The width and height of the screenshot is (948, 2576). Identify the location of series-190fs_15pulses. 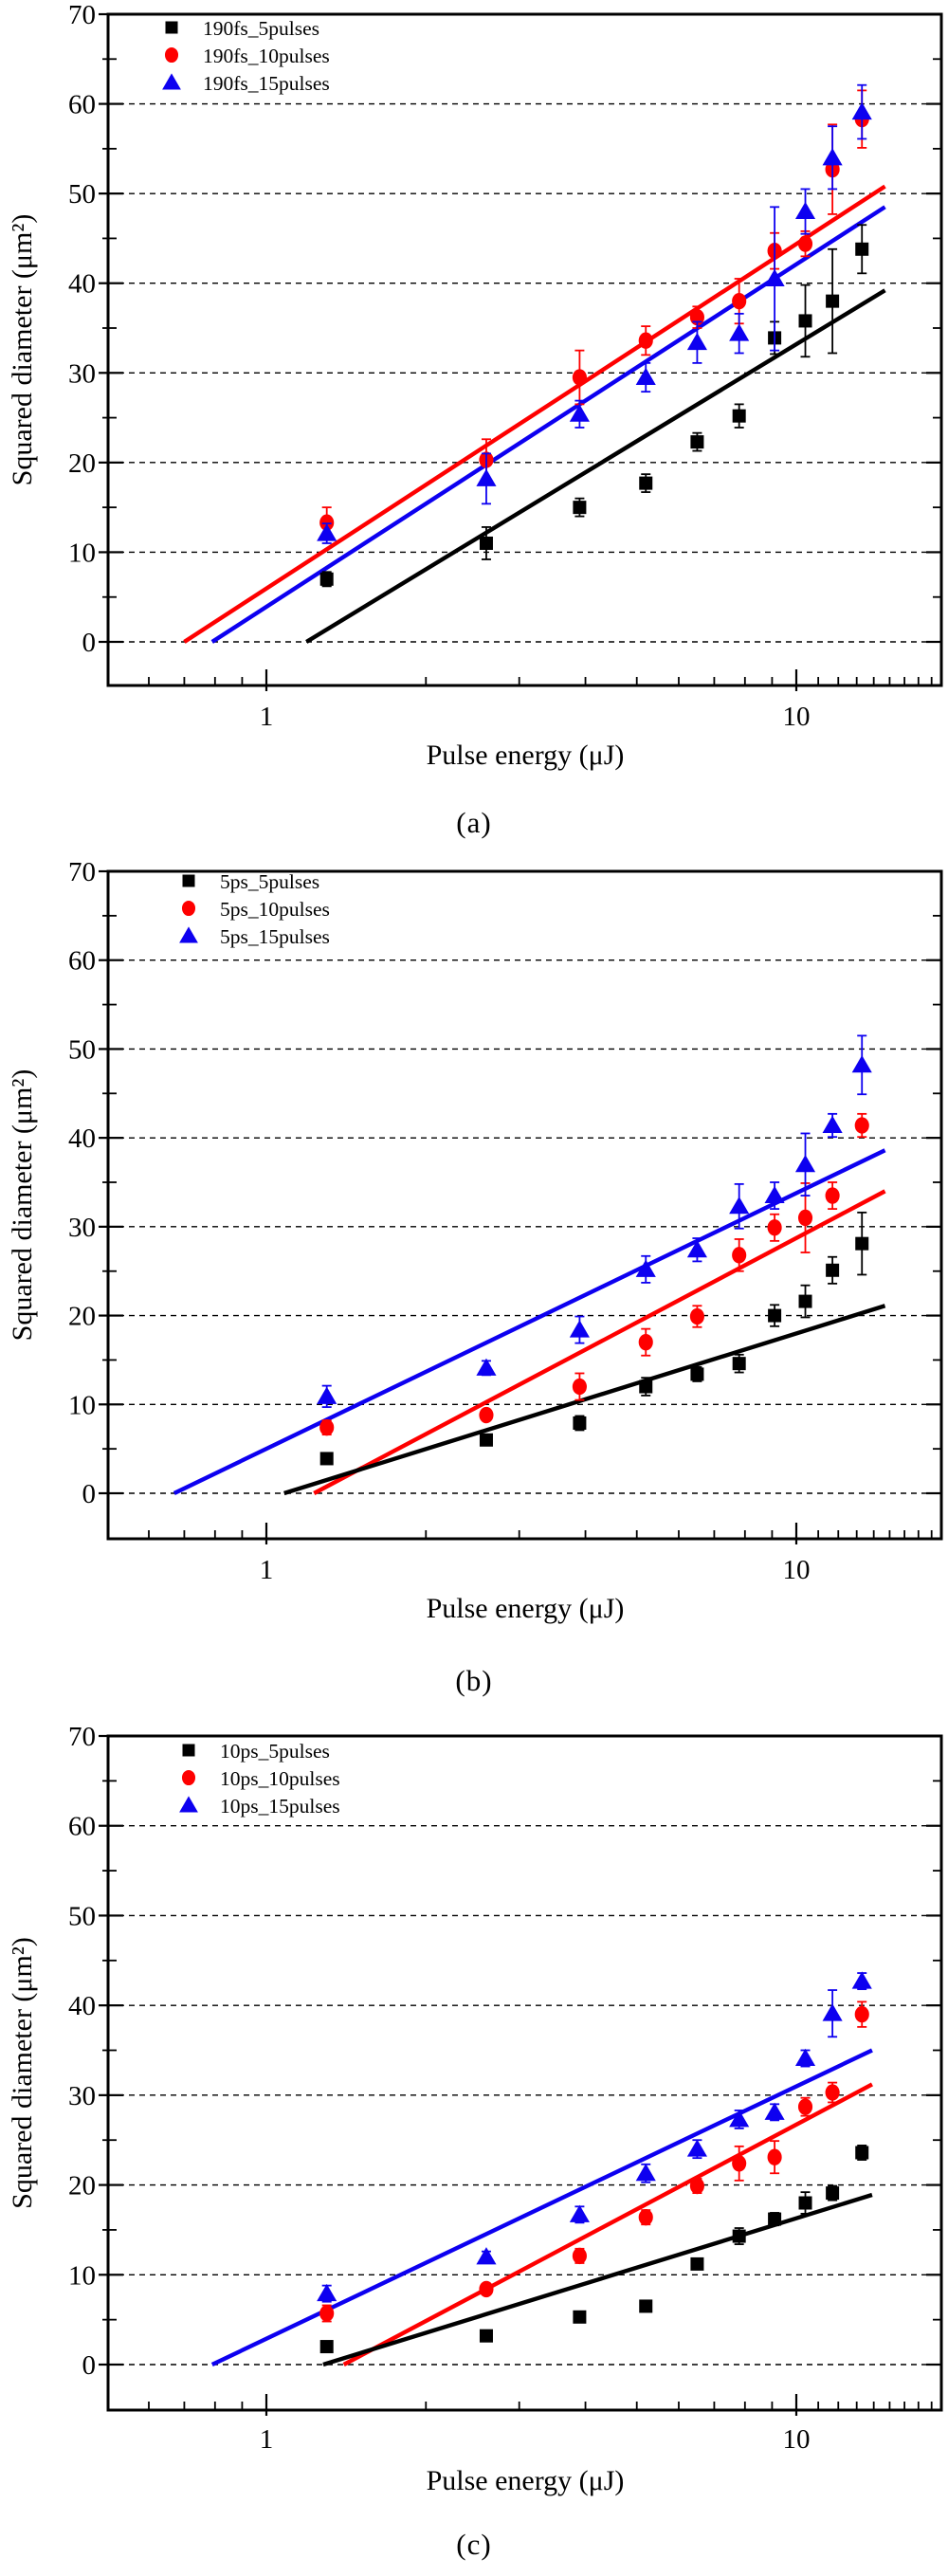
(594, 313).